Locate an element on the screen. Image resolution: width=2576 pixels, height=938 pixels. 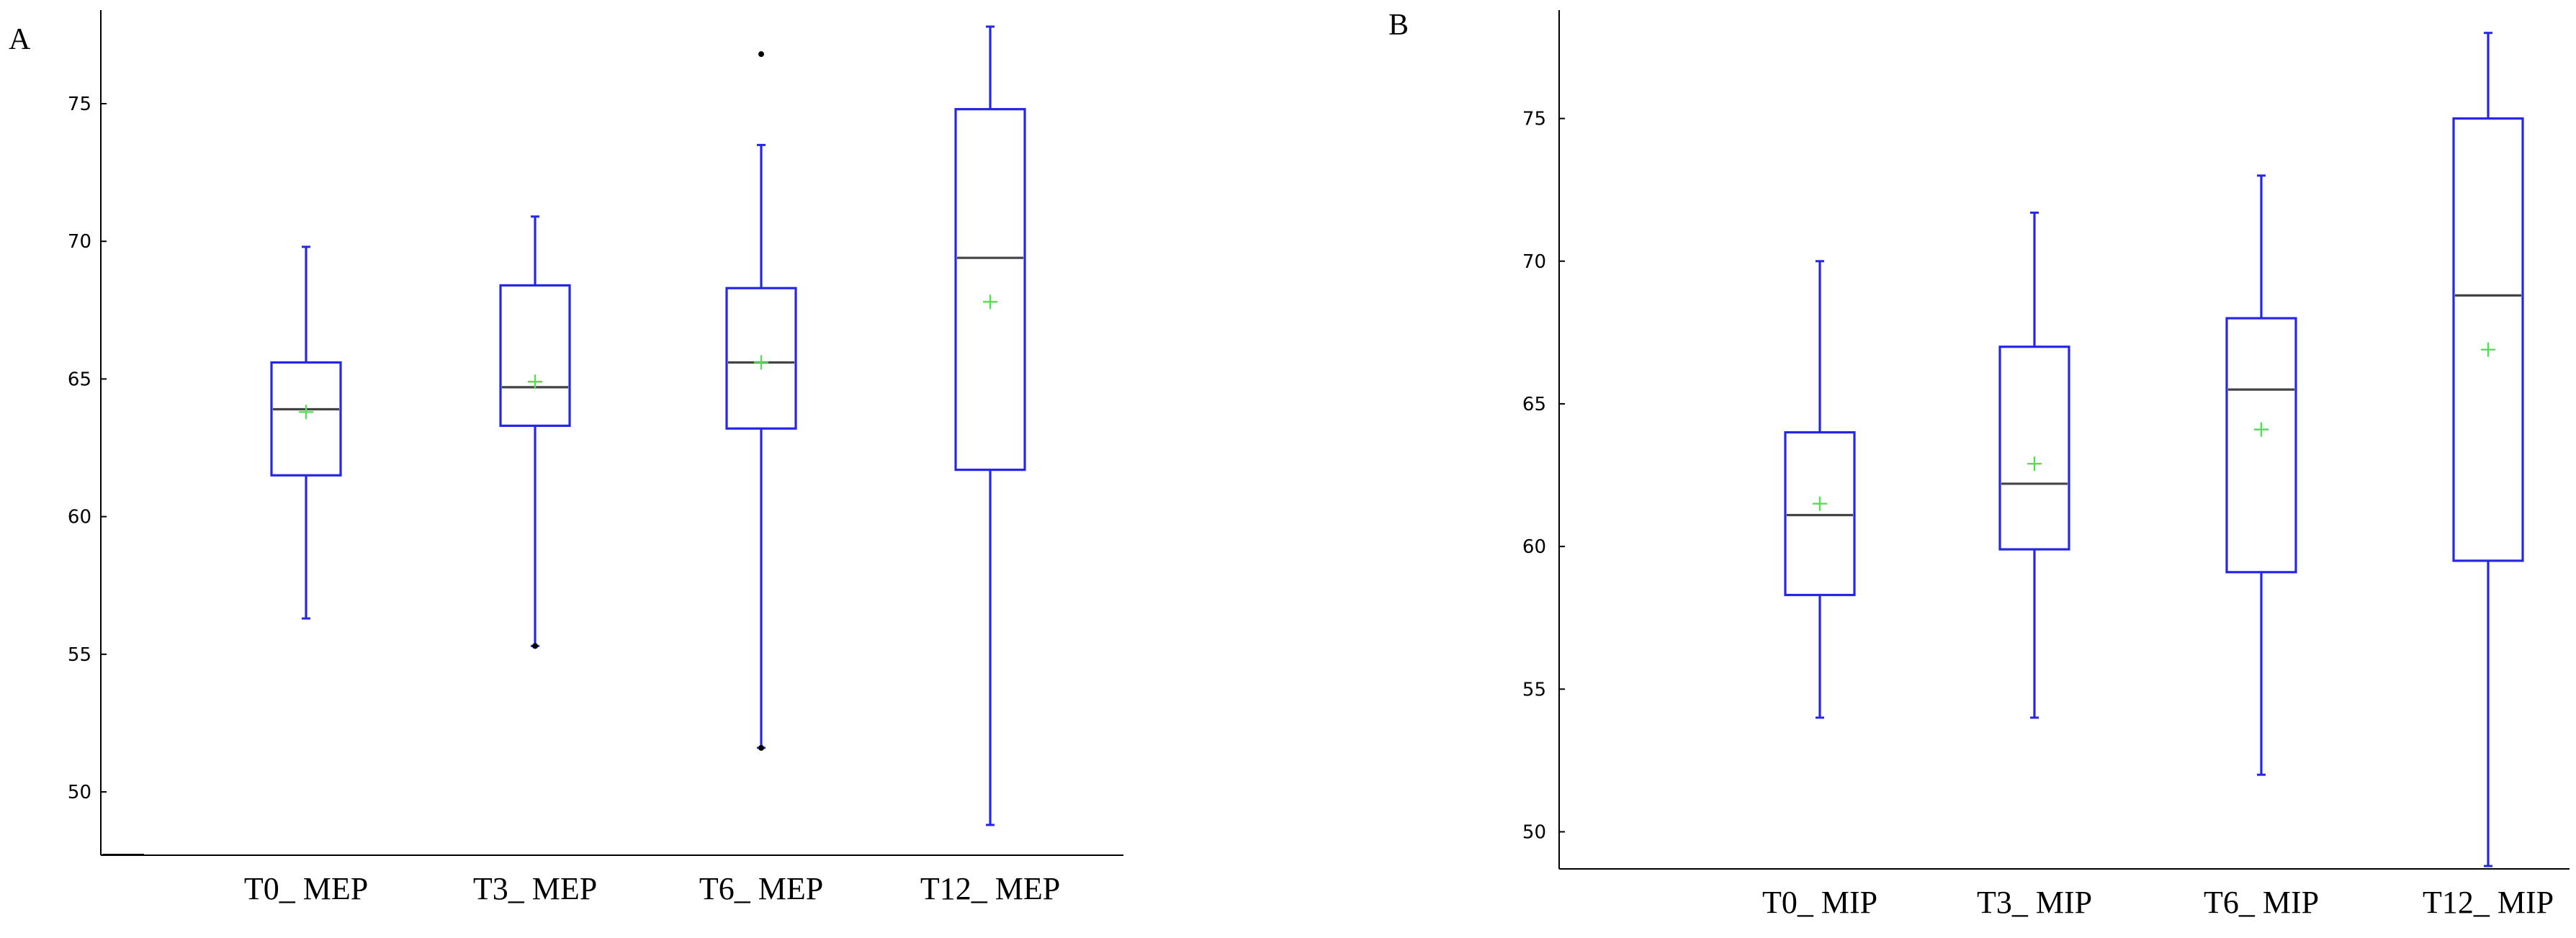
category-label: T3_ MEP is located at coordinates (535, 888).